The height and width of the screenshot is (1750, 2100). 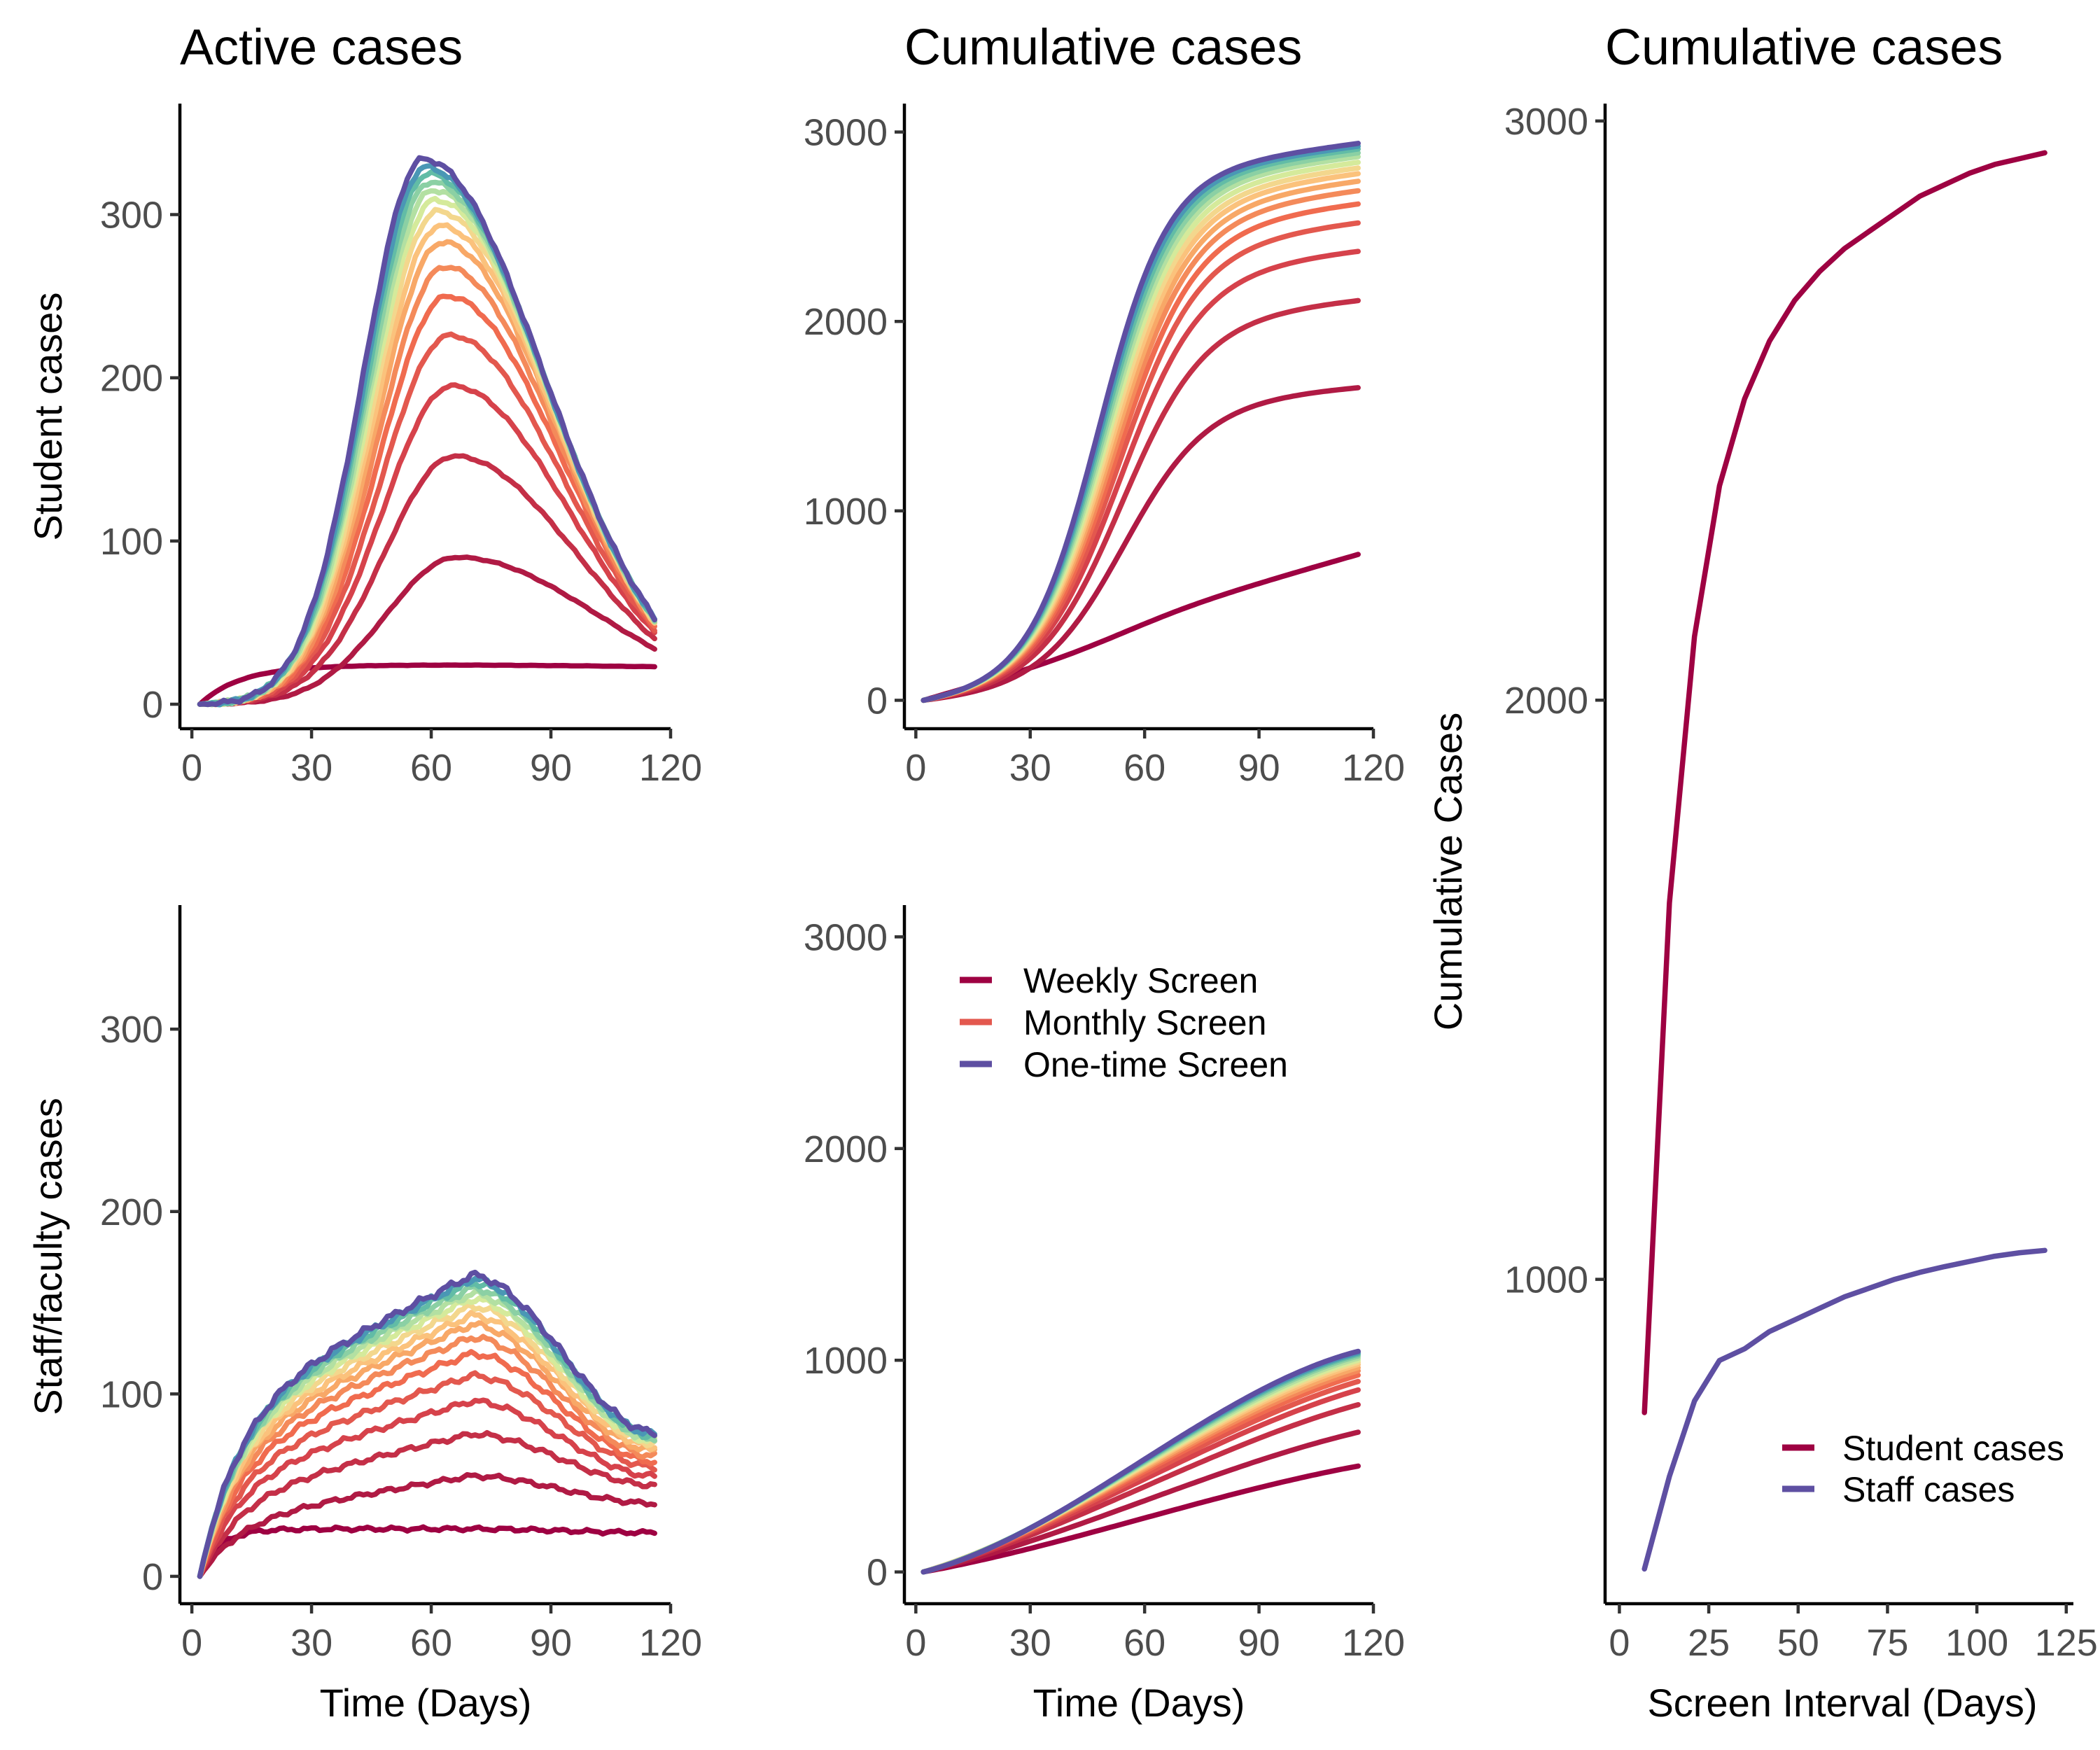 What do you see at coordinates (1448, 871) in the screenshot?
I see `y-axis-title: Cumulative Cases` at bounding box center [1448, 871].